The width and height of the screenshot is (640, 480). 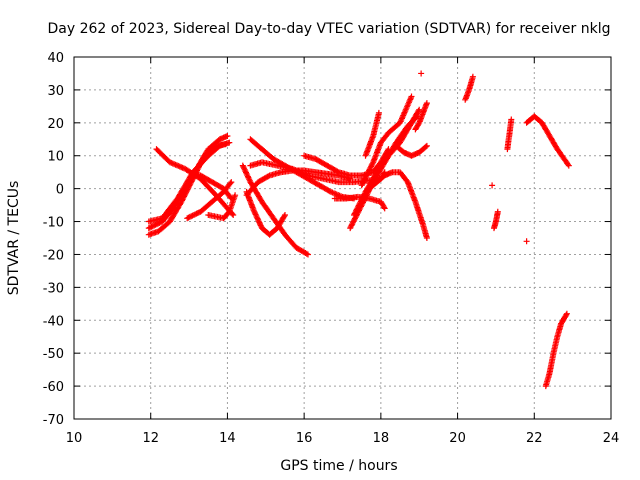 I want to click on x-tick-label: 10, so click(x=74, y=438).